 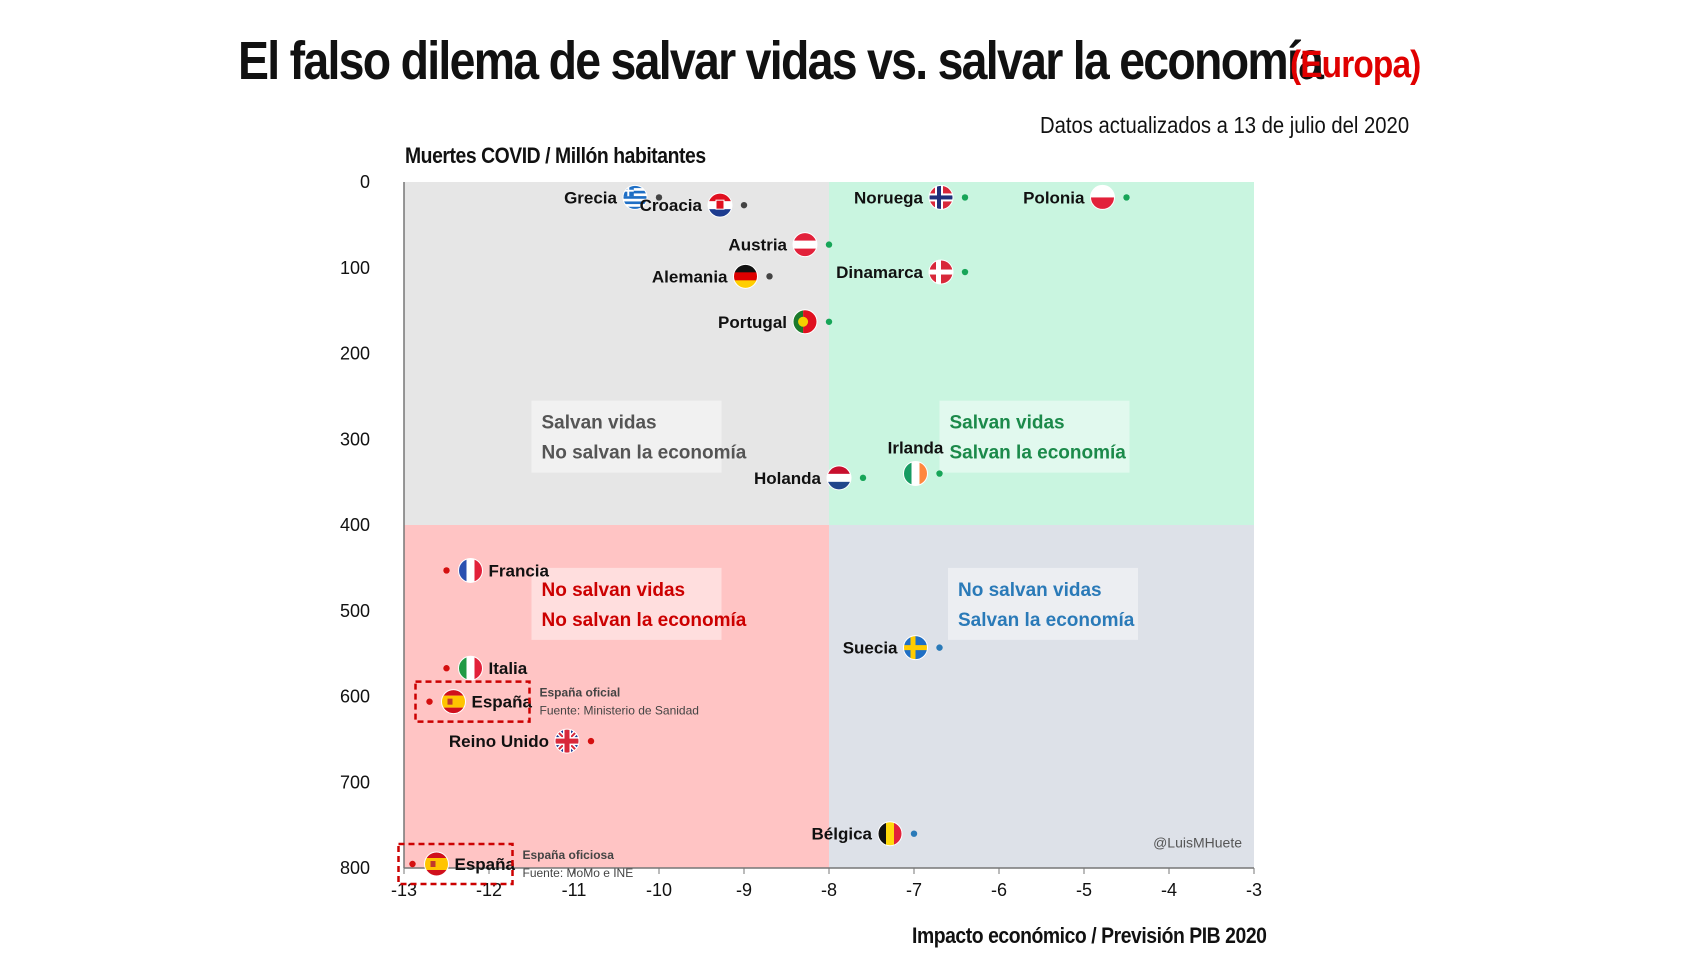 What do you see at coordinates (1169, 890) in the screenshot?
I see `x-tick-label: -4` at bounding box center [1169, 890].